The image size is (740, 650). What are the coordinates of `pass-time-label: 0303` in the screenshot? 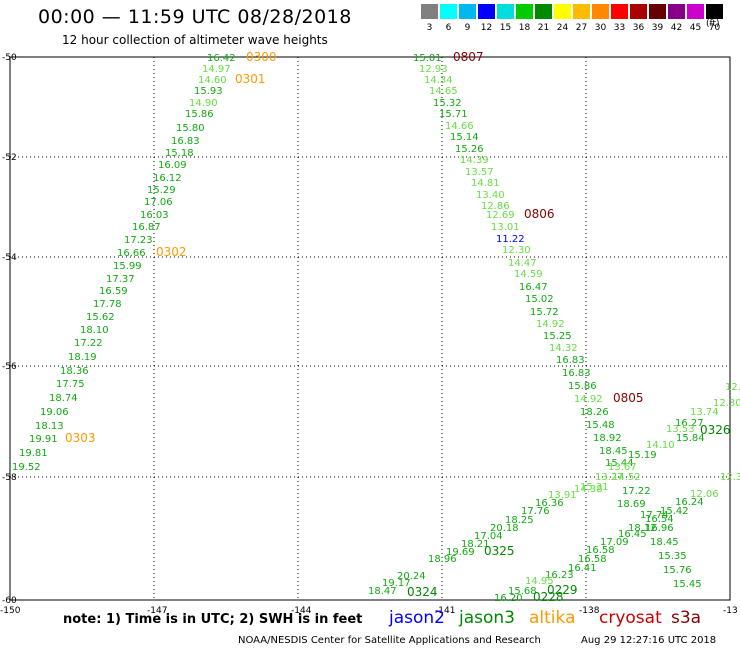 It's located at (80, 438).